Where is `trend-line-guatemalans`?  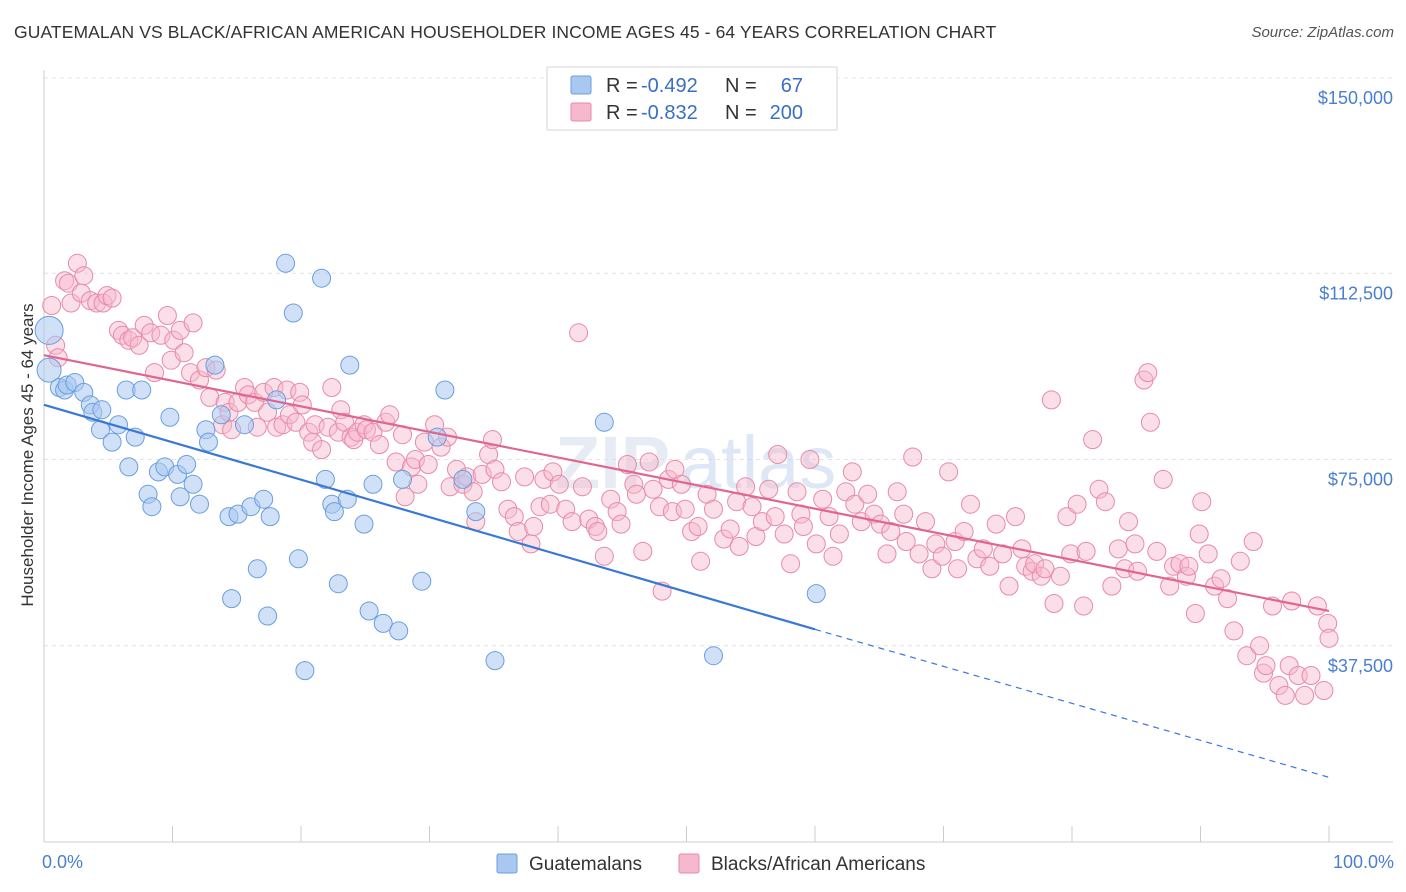
trend-line-guatemalans is located at coordinates (429, 517).